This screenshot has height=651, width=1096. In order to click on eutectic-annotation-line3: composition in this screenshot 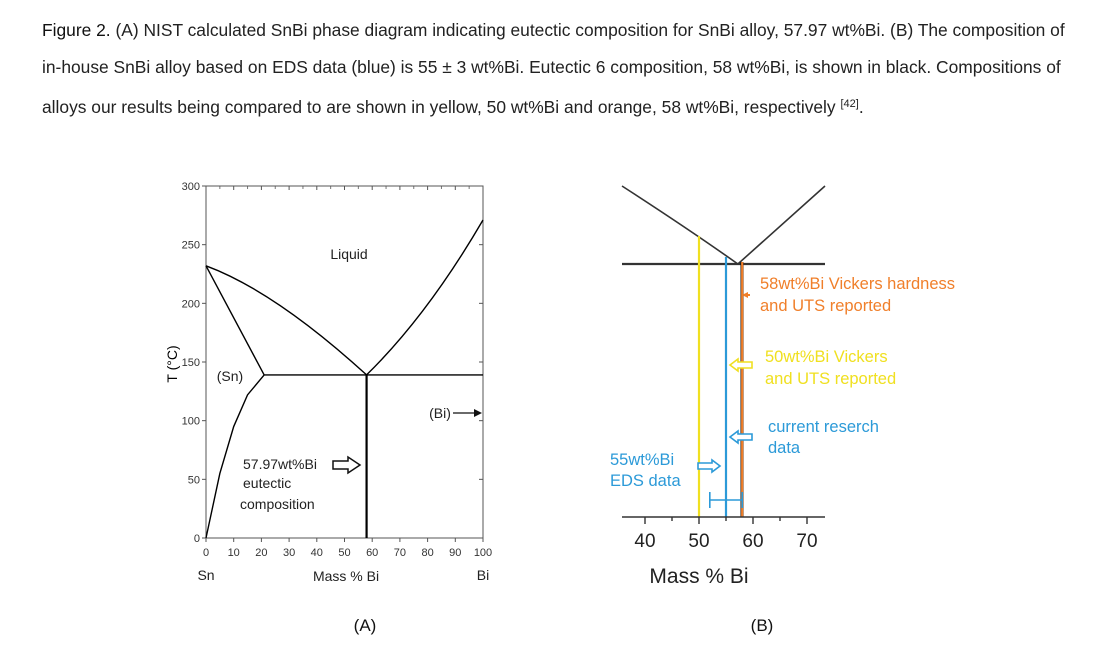, I will do `click(277, 504)`.